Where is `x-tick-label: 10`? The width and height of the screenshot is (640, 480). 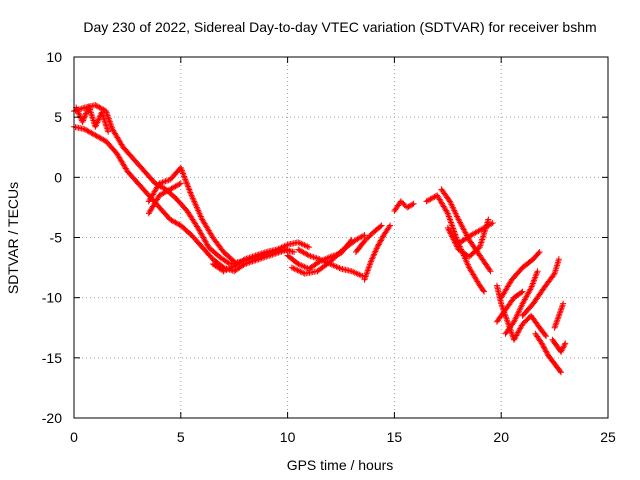
x-tick-label: 10 is located at coordinates (288, 437).